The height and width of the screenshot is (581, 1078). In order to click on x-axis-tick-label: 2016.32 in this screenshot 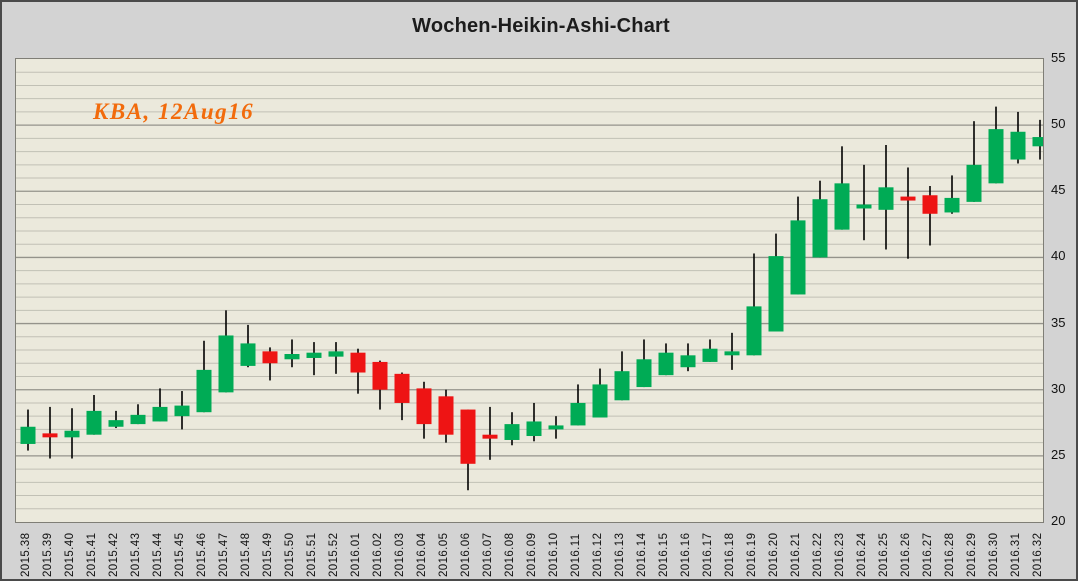, I will do `click(1038, 554)`.